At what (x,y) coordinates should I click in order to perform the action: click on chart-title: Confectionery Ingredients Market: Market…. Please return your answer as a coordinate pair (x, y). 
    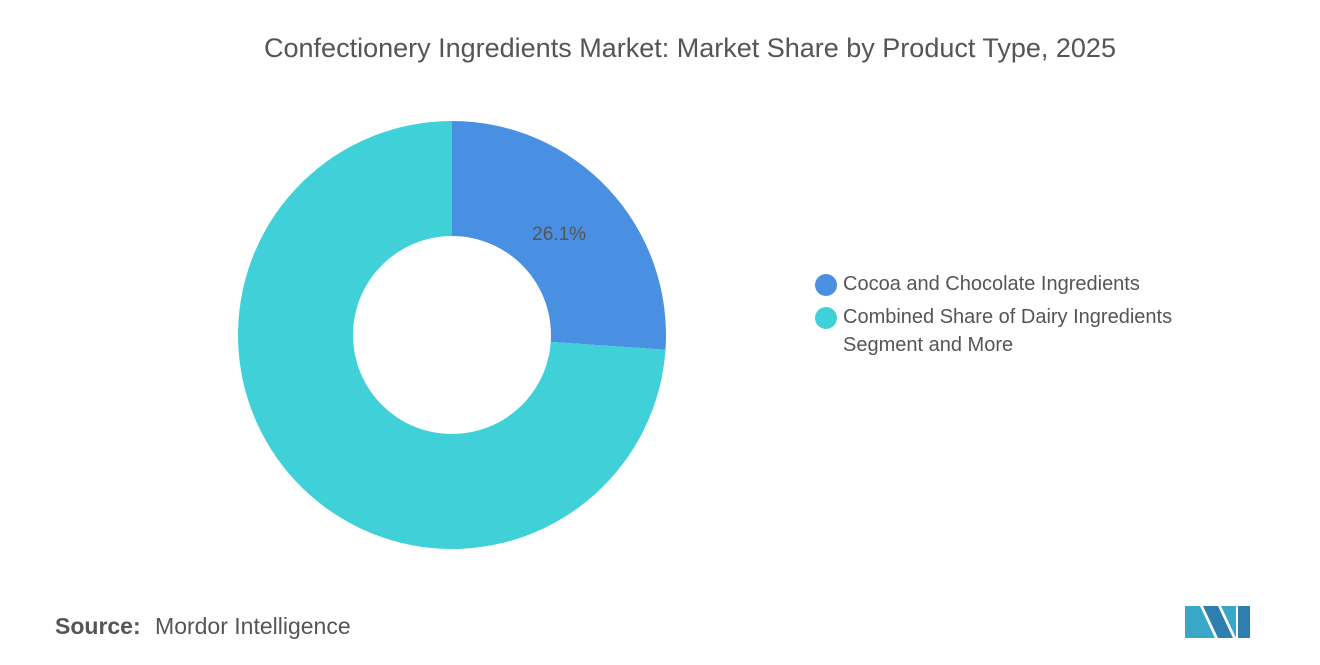
    Looking at the image, I should click on (690, 48).